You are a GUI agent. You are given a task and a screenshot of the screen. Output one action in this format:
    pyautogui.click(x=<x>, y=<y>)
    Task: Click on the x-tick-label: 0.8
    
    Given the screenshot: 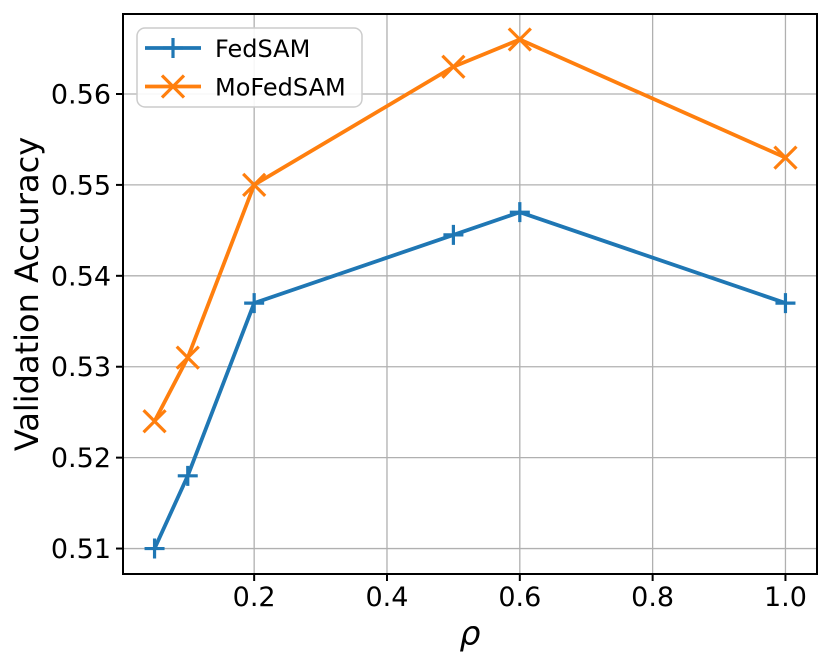 What is the action you would take?
    pyautogui.click(x=652, y=597)
    